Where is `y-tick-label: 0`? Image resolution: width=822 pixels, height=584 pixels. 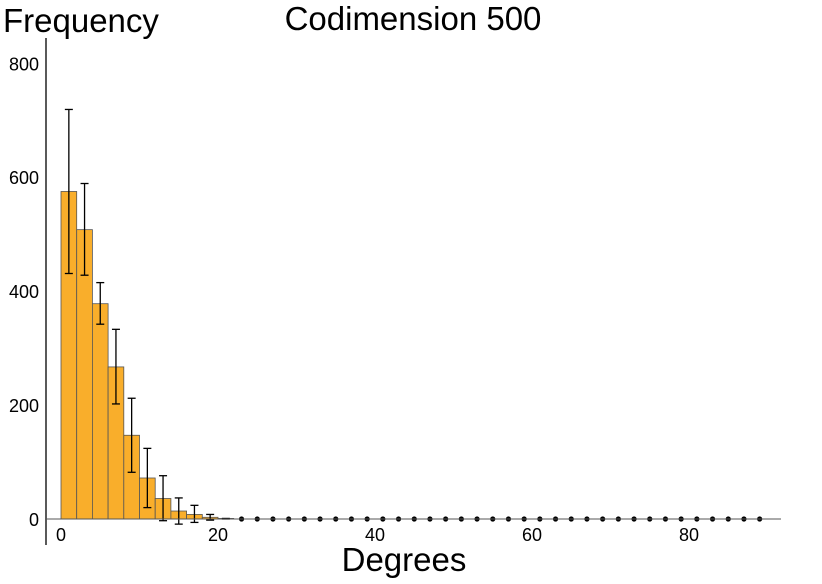
y-tick-label: 0 is located at coordinates (34, 520).